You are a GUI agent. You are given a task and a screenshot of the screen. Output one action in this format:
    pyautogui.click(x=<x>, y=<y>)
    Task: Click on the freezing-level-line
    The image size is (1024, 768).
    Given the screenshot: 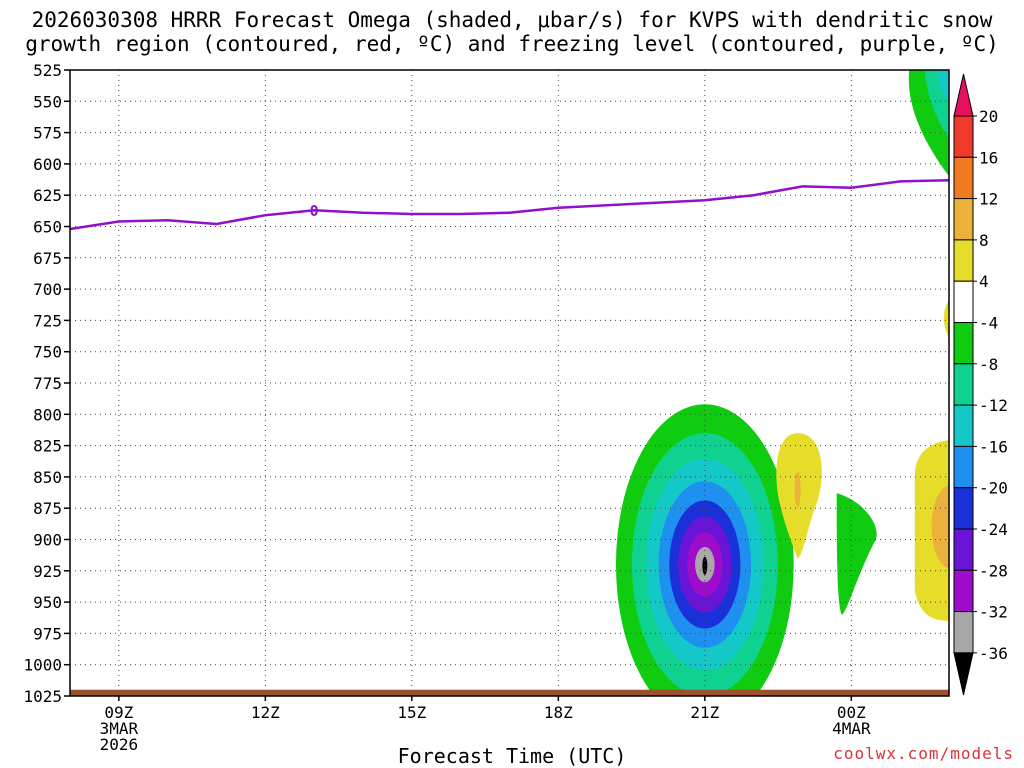 What is the action you would take?
    pyautogui.click(x=509, y=204)
    